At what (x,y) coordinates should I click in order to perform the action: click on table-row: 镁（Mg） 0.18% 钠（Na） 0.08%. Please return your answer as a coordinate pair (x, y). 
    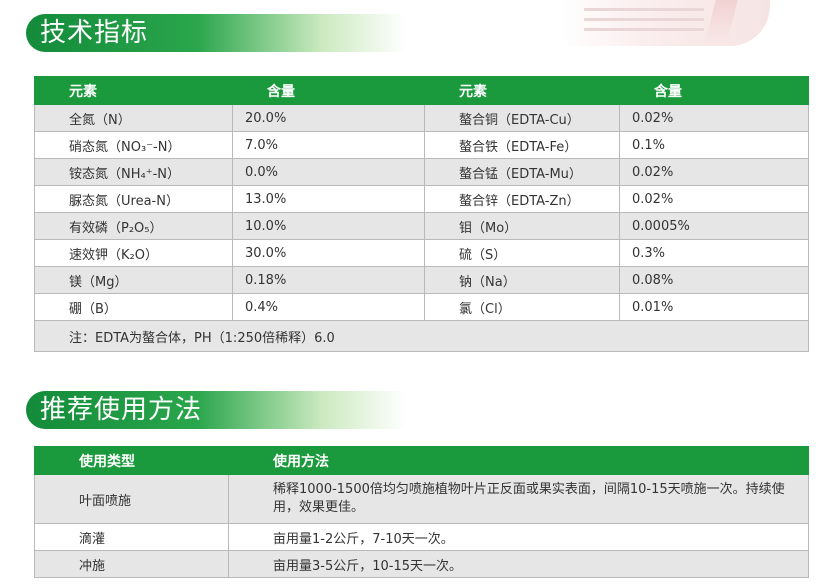
    Looking at the image, I should click on (421, 280).